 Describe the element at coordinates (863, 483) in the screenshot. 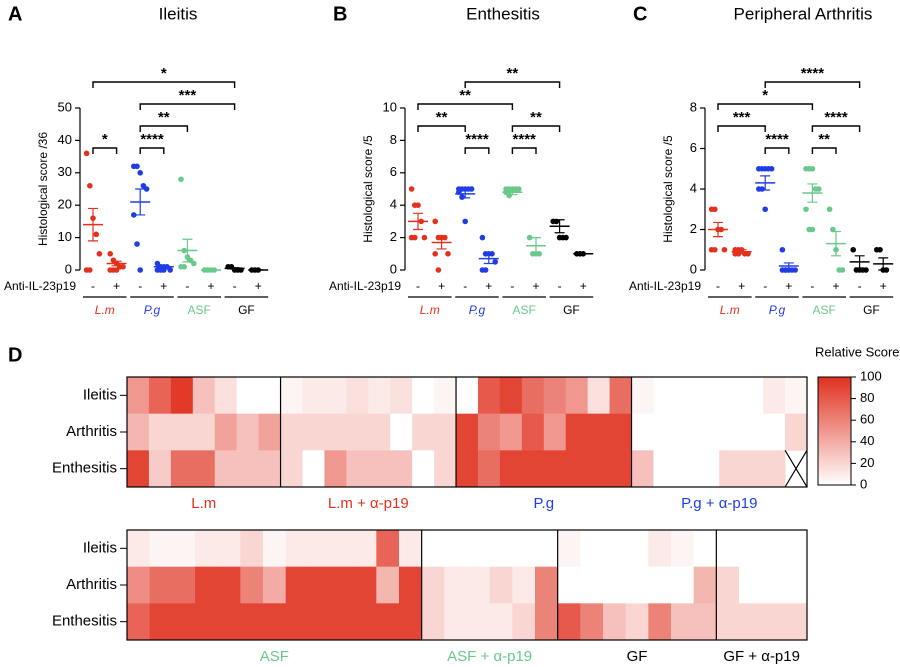

I see `colorbar-tick-label: 0` at that location.